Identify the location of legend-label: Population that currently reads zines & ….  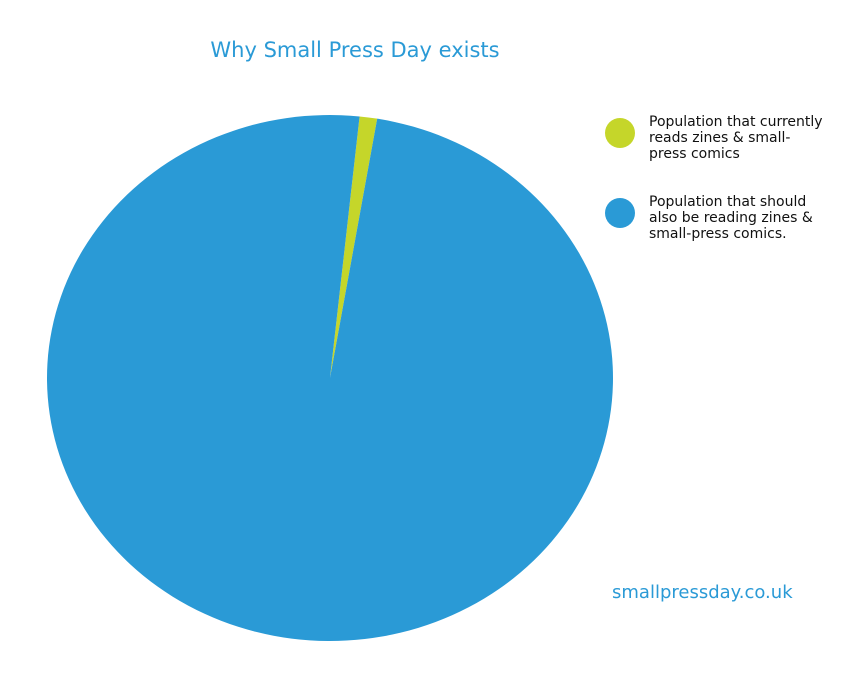
(736, 138).